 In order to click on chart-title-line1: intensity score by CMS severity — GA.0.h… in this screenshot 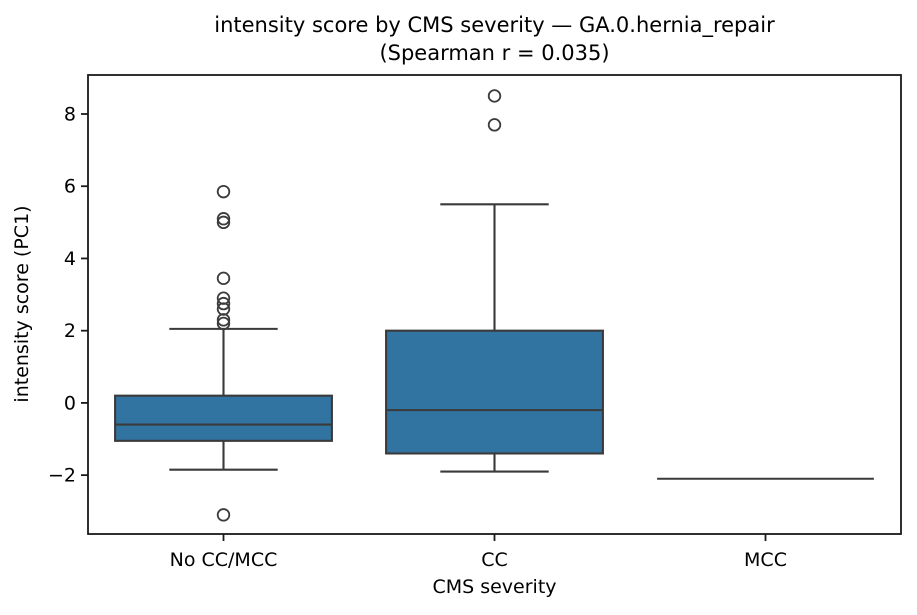, I will do `click(494, 25)`.